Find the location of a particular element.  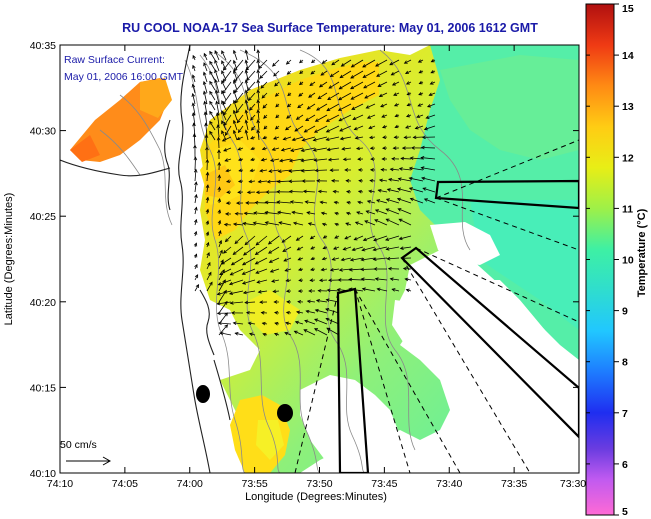

colorbar-tick-label: 12 is located at coordinates (628, 158).